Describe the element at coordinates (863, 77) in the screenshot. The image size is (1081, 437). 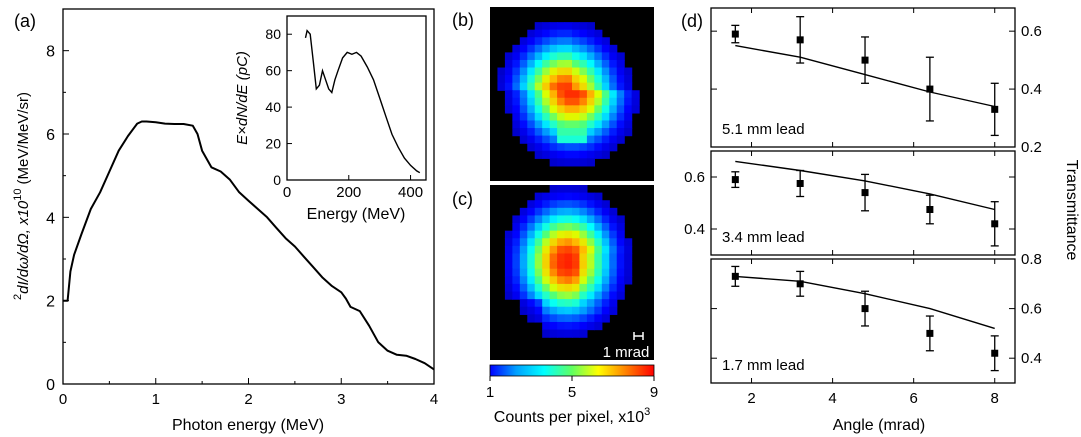
I see `subpanel-frame` at that location.